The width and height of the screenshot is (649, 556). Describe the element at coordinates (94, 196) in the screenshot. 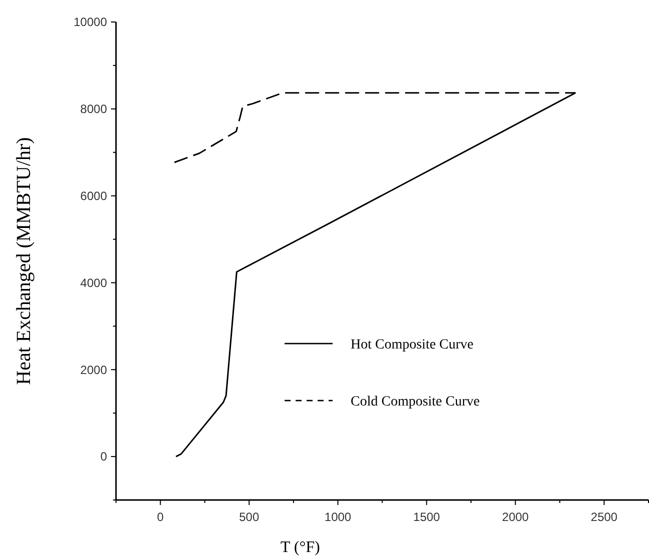

I see `y-tick-label: 6000` at that location.